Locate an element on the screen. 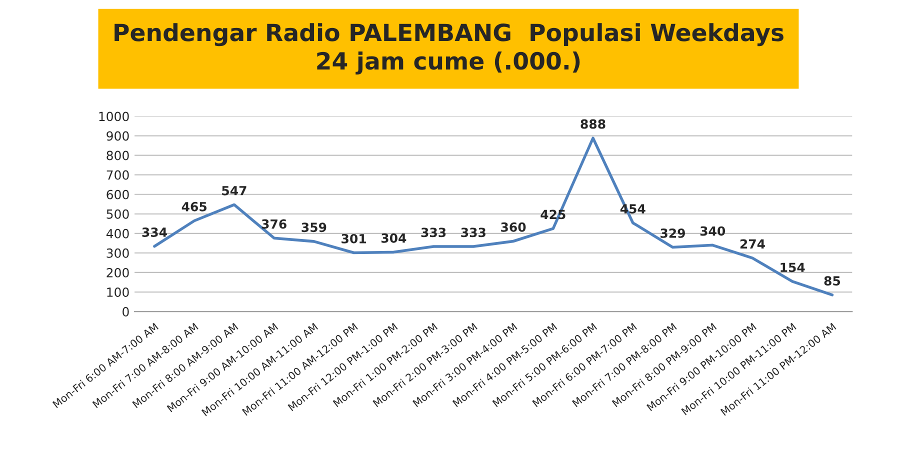  data-label: 359 is located at coordinates (314, 227).